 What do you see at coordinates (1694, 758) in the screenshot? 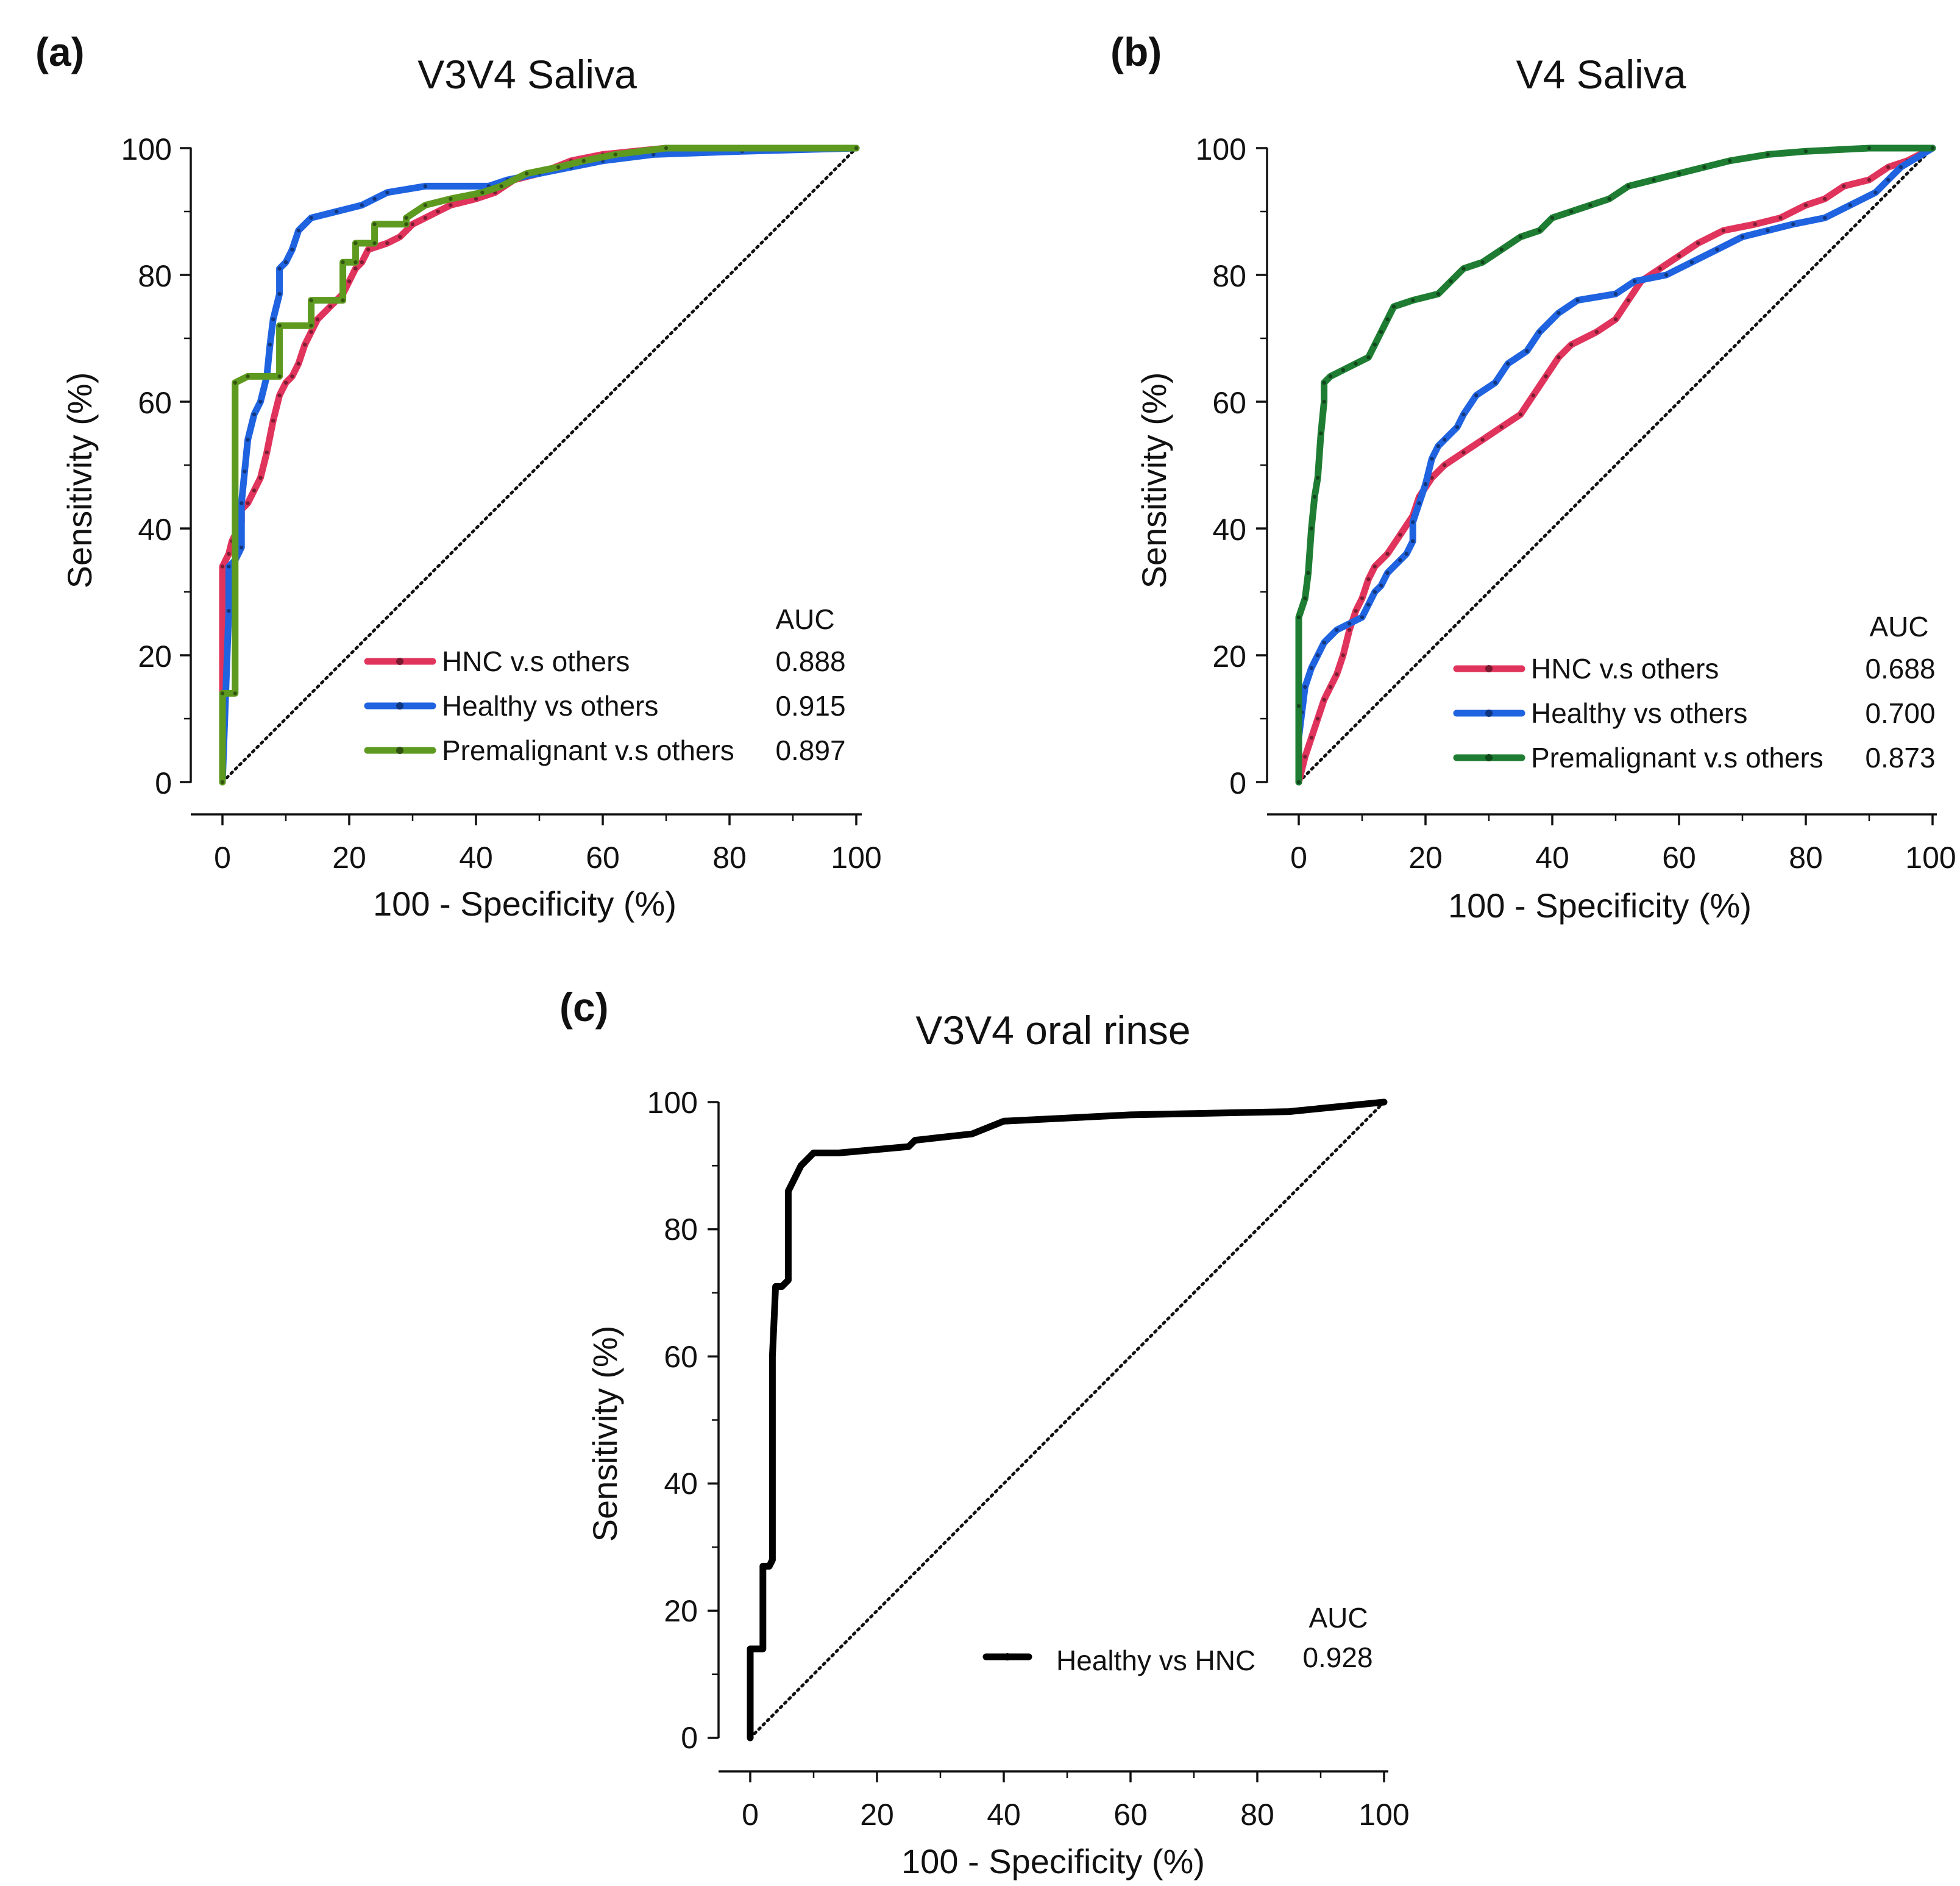
I see `legend-entry: Premalignant v.s others 0.873` at bounding box center [1694, 758].